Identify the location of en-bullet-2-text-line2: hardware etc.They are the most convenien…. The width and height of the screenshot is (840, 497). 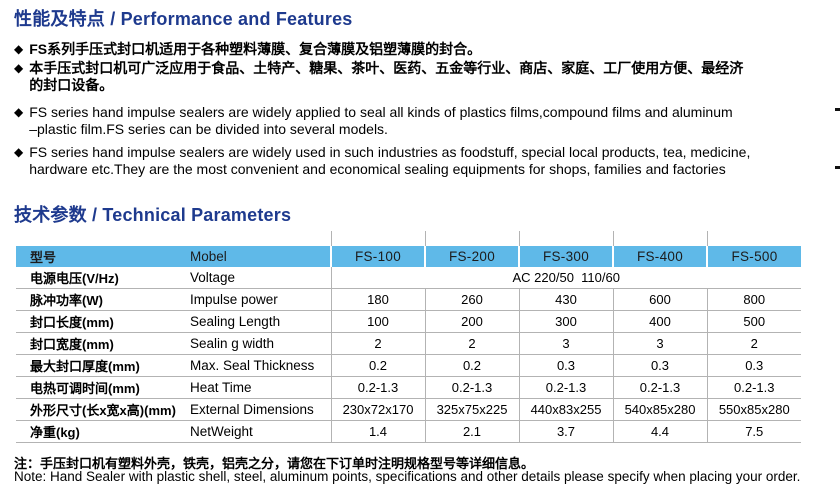
(377, 168).